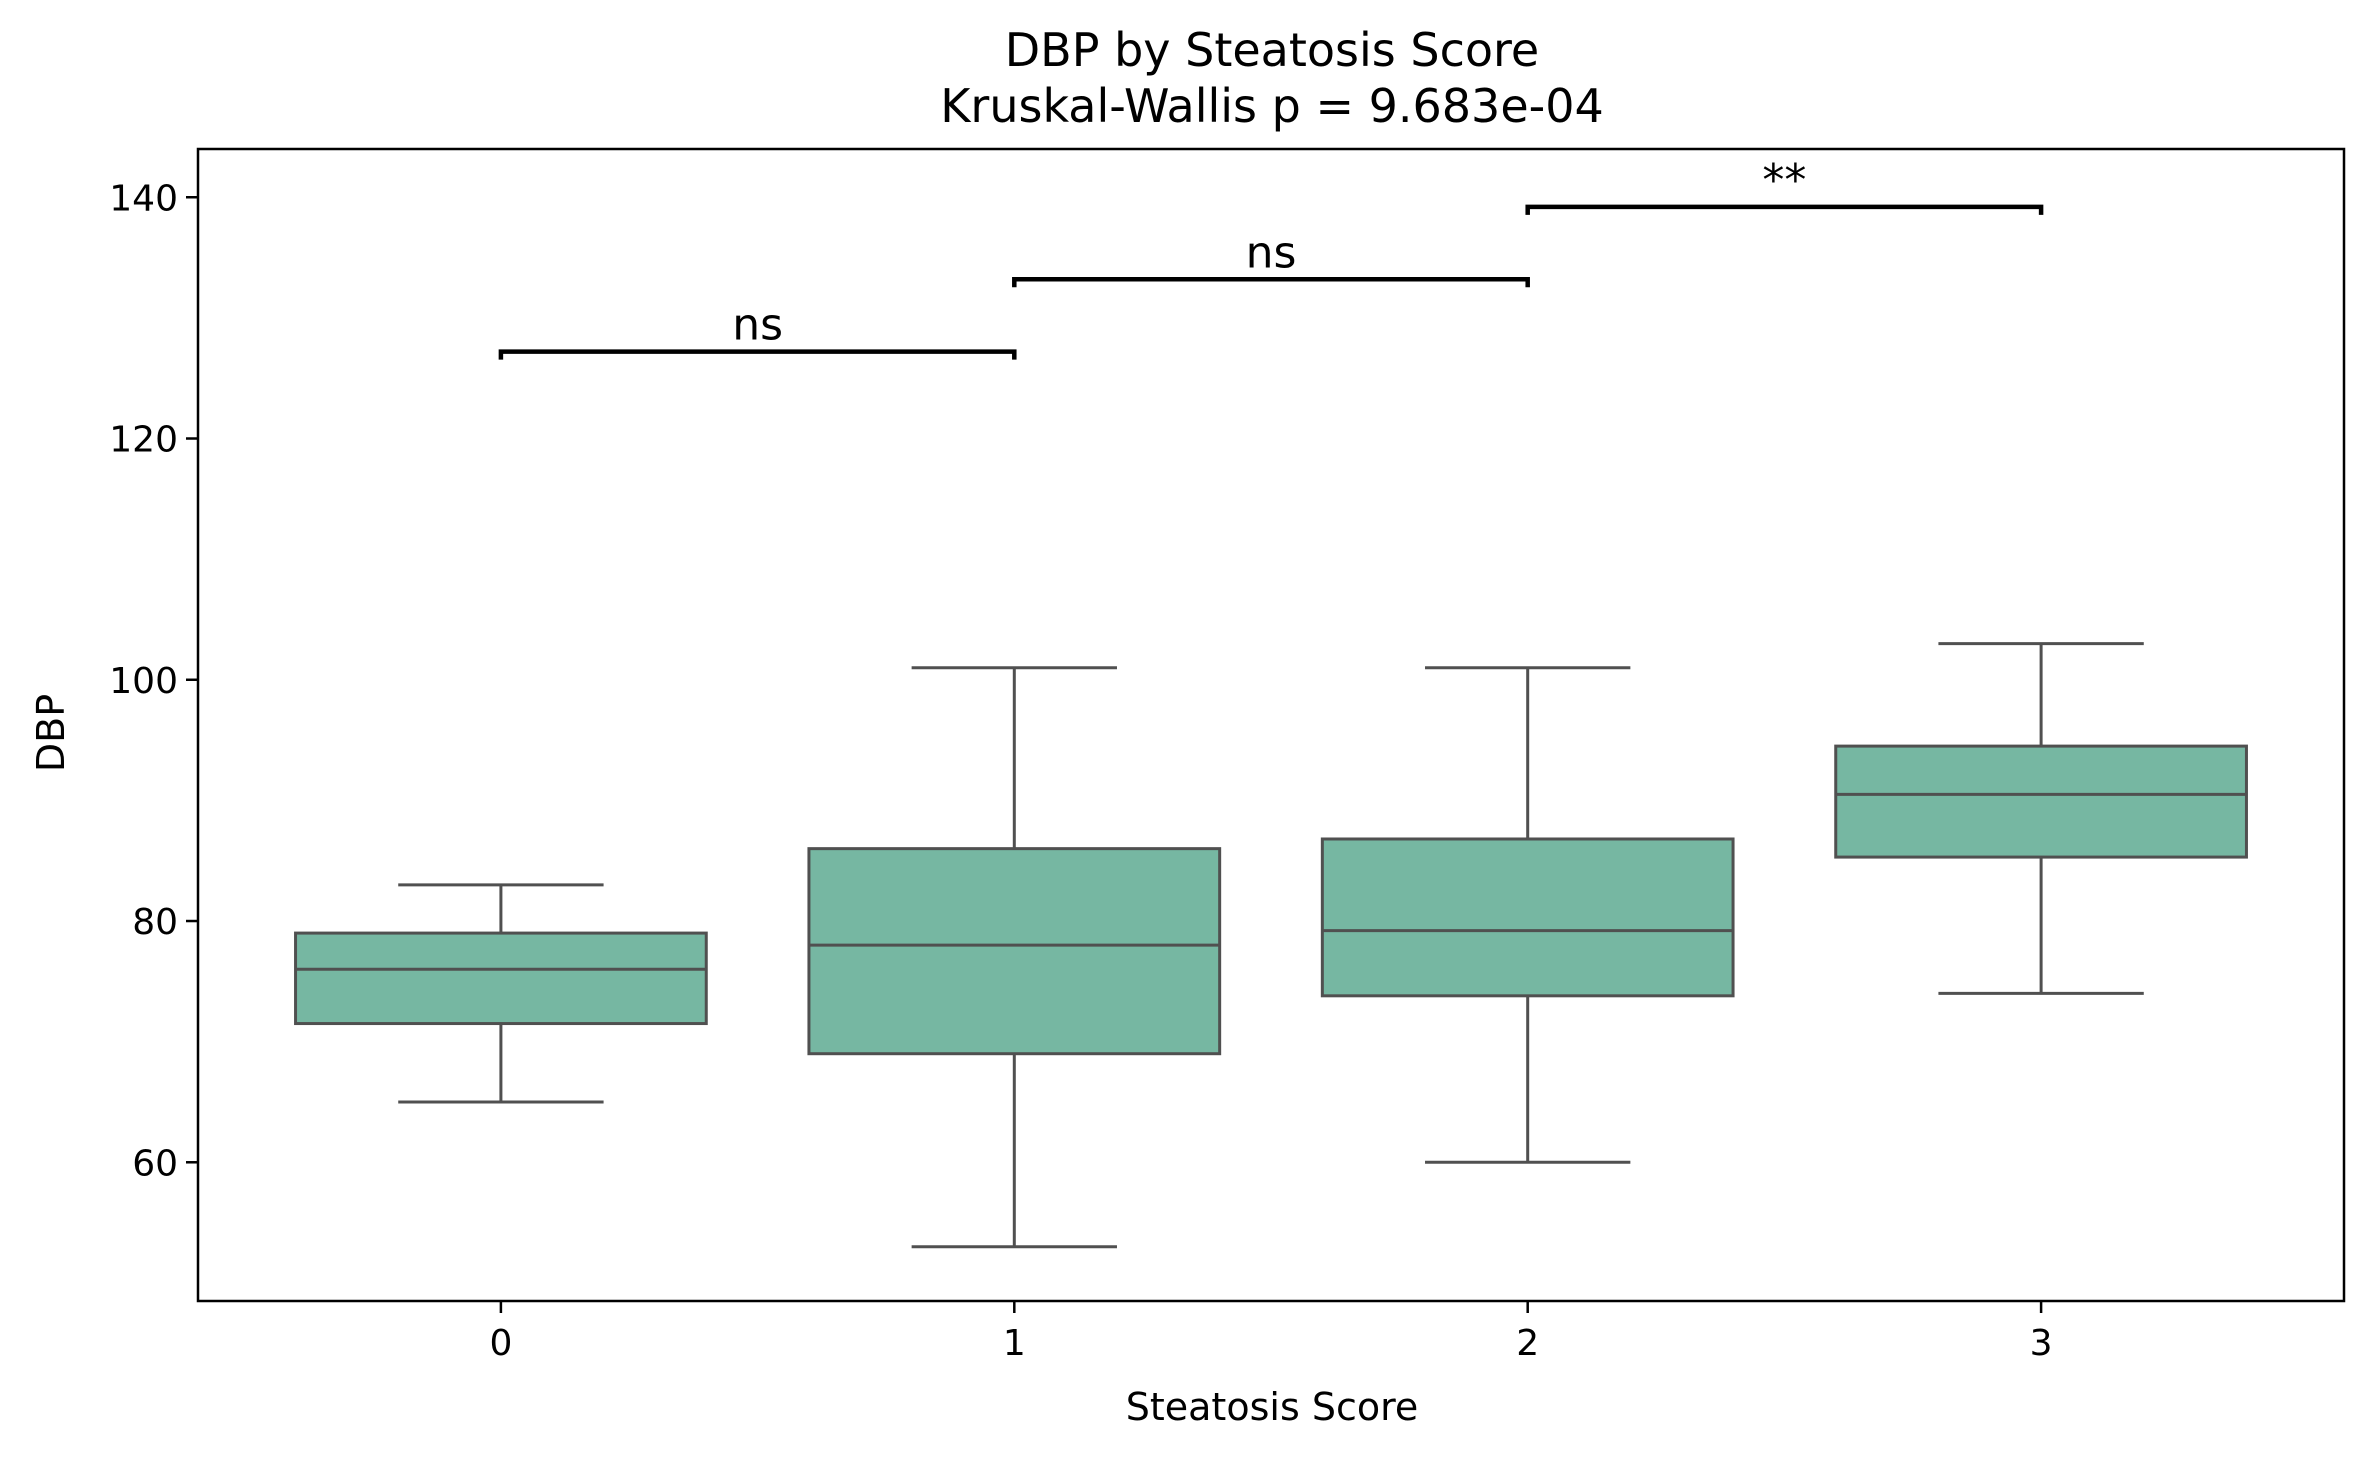 This screenshot has width=2370, height=1459. What do you see at coordinates (1784, 180) in the screenshot?
I see `significance-label: **` at bounding box center [1784, 180].